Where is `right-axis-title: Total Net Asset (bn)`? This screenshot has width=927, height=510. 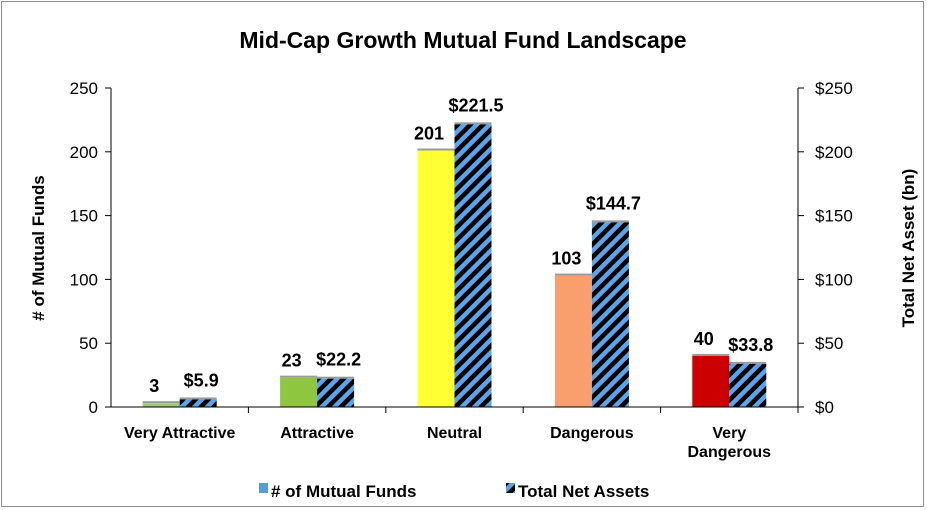 right-axis-title: Total Net Asset (bn) is located at coordinates (908, 248).